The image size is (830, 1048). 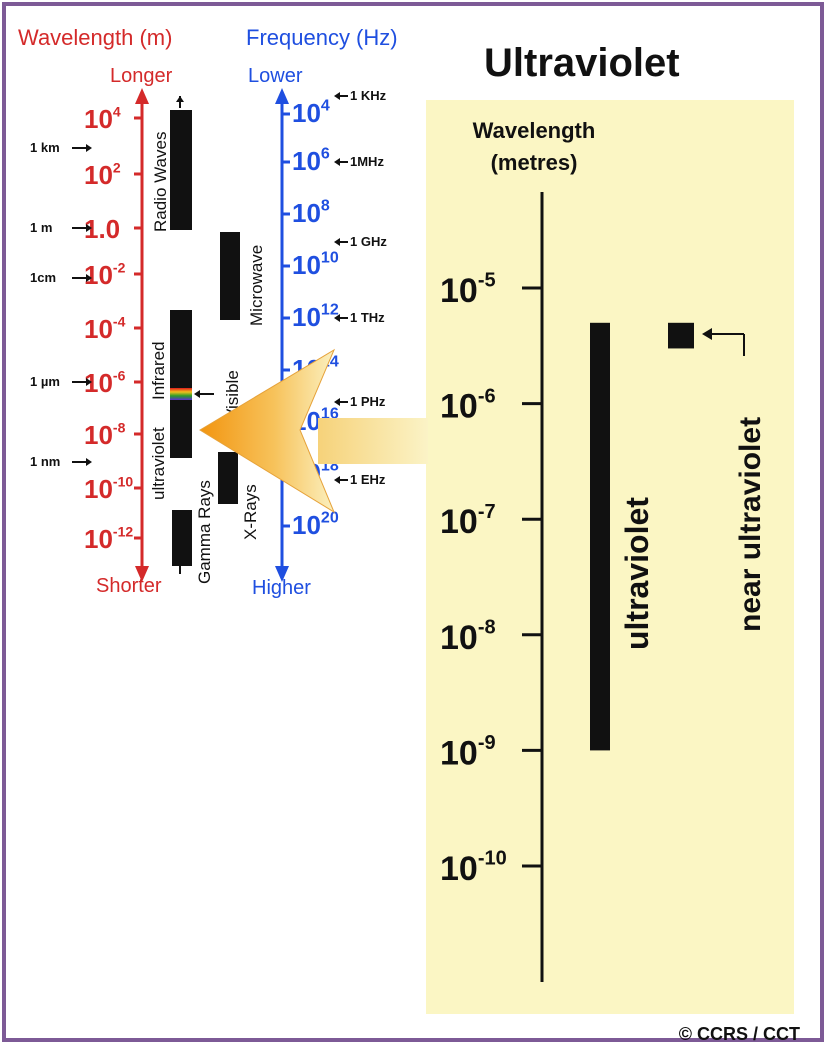 What do you see at coordinates (368, 401) in the screenshot?
I see `frequency-marker-label: 1 PHz` at bounding box center [368, 401].